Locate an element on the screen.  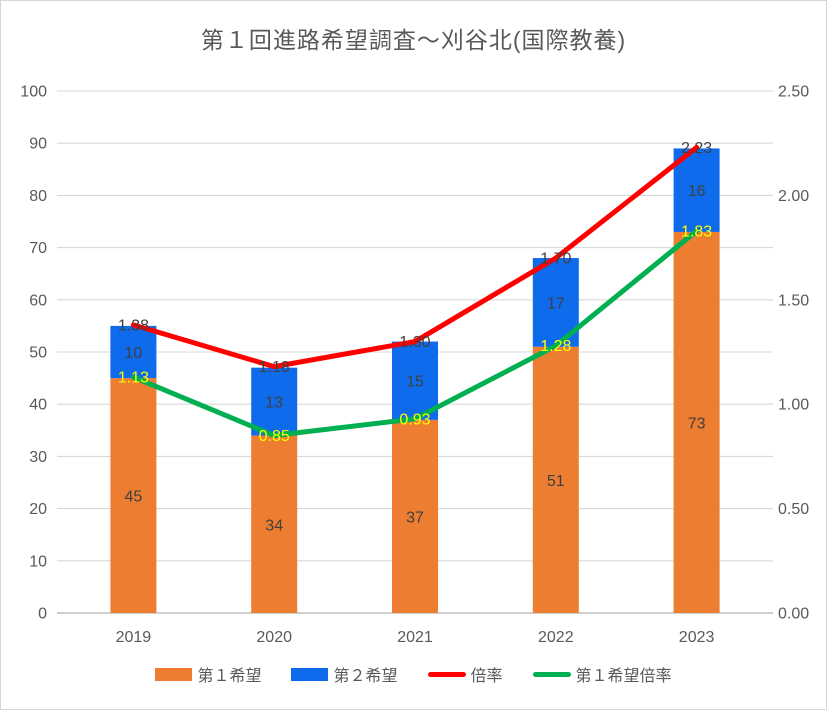
bar-value-label: 51 is located at coordinates (556, 481).